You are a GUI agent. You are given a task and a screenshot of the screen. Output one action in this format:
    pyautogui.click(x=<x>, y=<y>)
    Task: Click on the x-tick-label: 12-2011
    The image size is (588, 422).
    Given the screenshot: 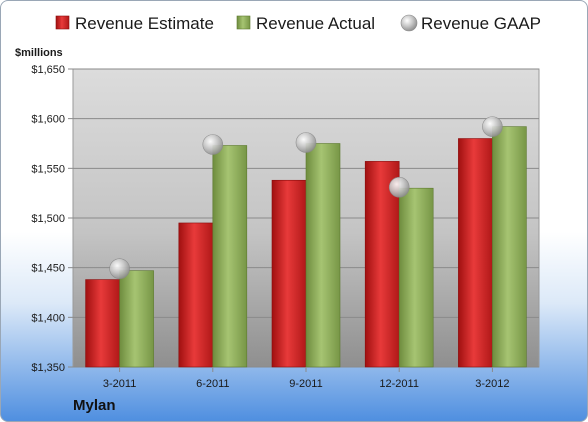 What is the action you would take?
    pyautogui.click(x=399, y=384)
    